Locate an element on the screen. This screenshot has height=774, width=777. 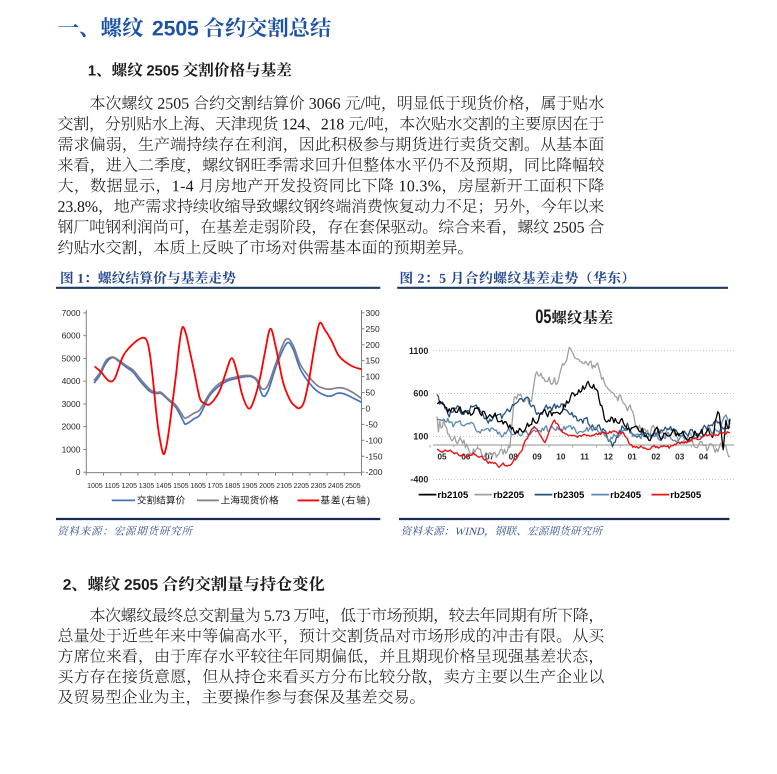
svg-text: 1805 is located at coordinates (233, 486).